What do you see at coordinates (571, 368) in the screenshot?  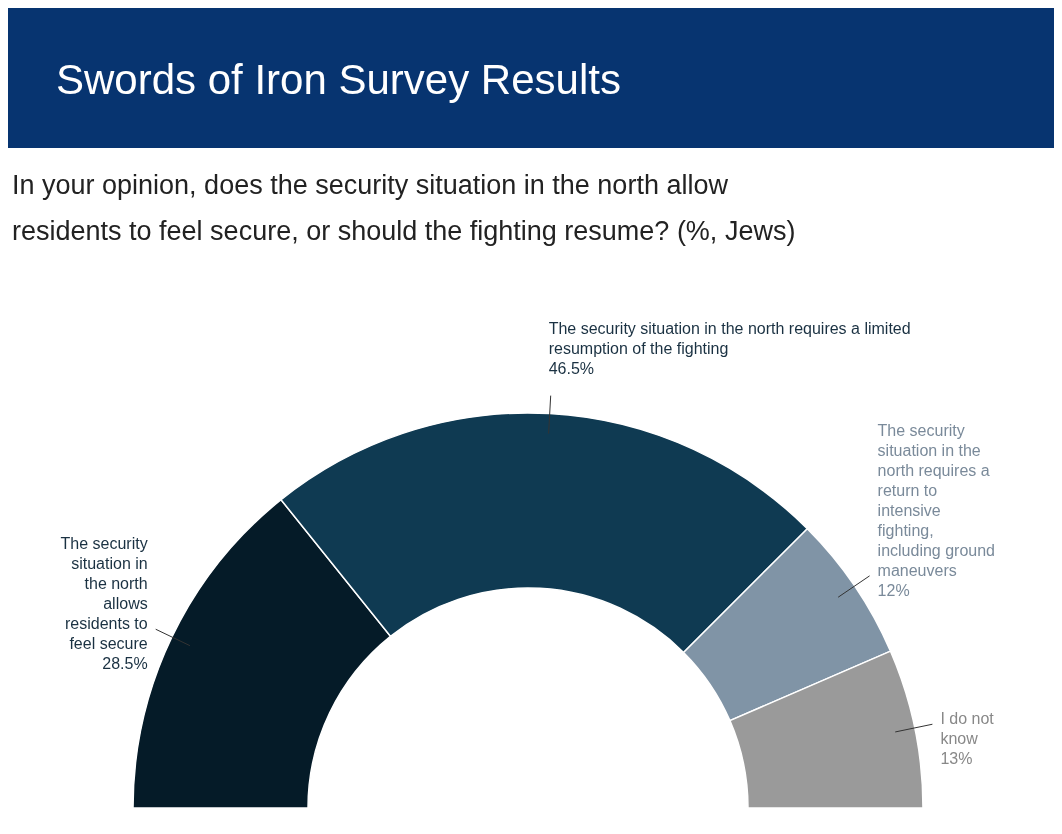 I see `data-label: 46.5%` at bounding box center [571, 368].